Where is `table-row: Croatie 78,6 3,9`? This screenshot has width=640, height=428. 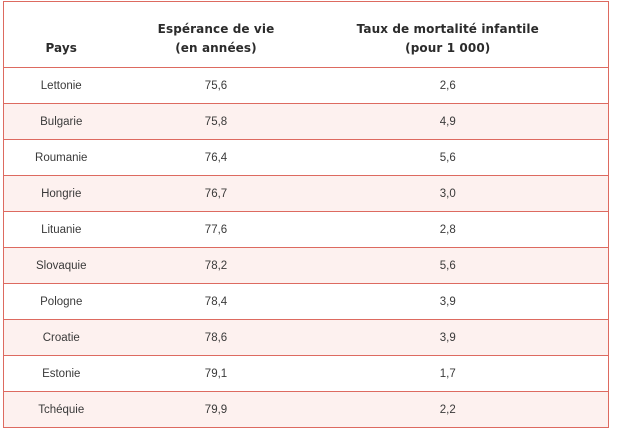 table-row: Croatie 78,6 3,9 is located at coordinates (306, 337).